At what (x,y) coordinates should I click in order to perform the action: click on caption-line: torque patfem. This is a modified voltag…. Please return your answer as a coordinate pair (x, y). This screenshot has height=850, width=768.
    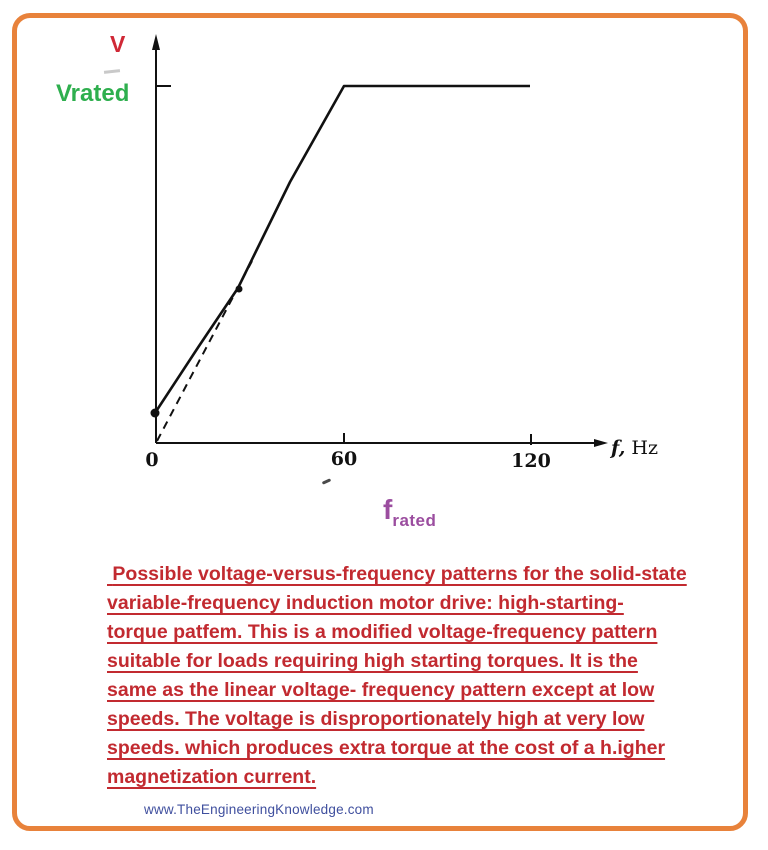
    Looking at the image, I should click on (382, 632).